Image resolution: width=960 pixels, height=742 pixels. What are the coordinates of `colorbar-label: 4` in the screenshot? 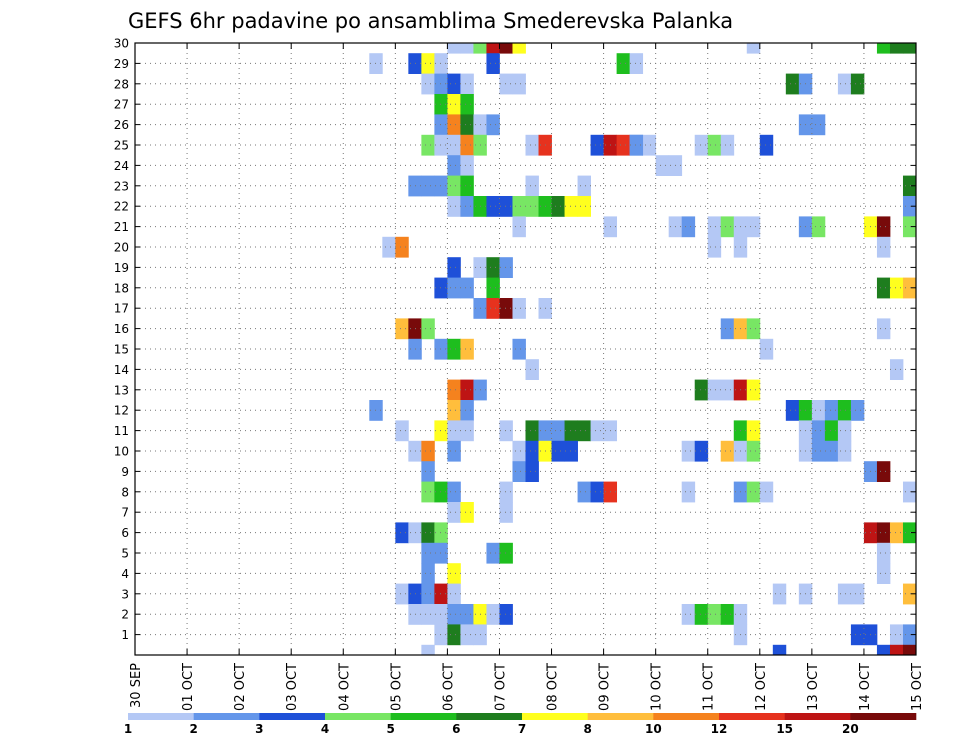 It's located at (325, 729).